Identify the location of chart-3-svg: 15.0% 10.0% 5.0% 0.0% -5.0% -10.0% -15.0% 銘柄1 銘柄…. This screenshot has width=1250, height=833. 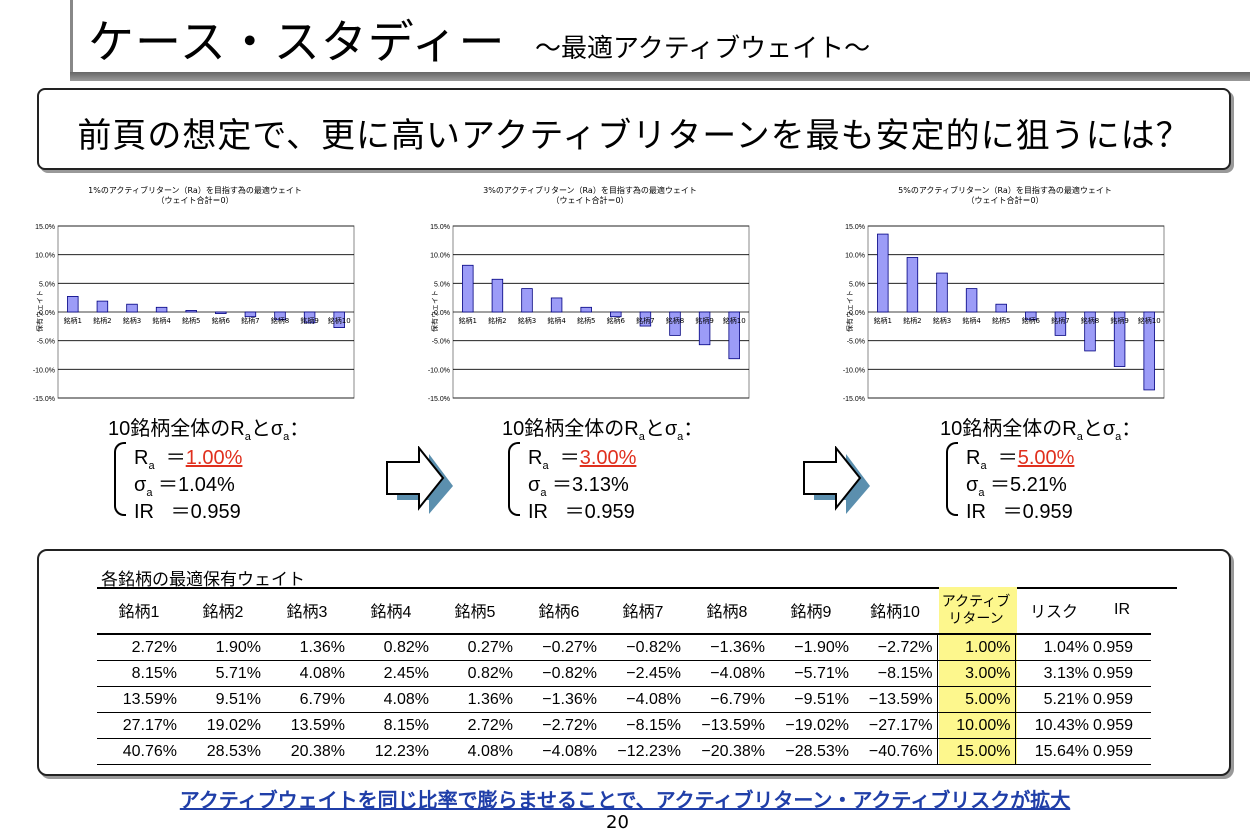
(1004, 313).